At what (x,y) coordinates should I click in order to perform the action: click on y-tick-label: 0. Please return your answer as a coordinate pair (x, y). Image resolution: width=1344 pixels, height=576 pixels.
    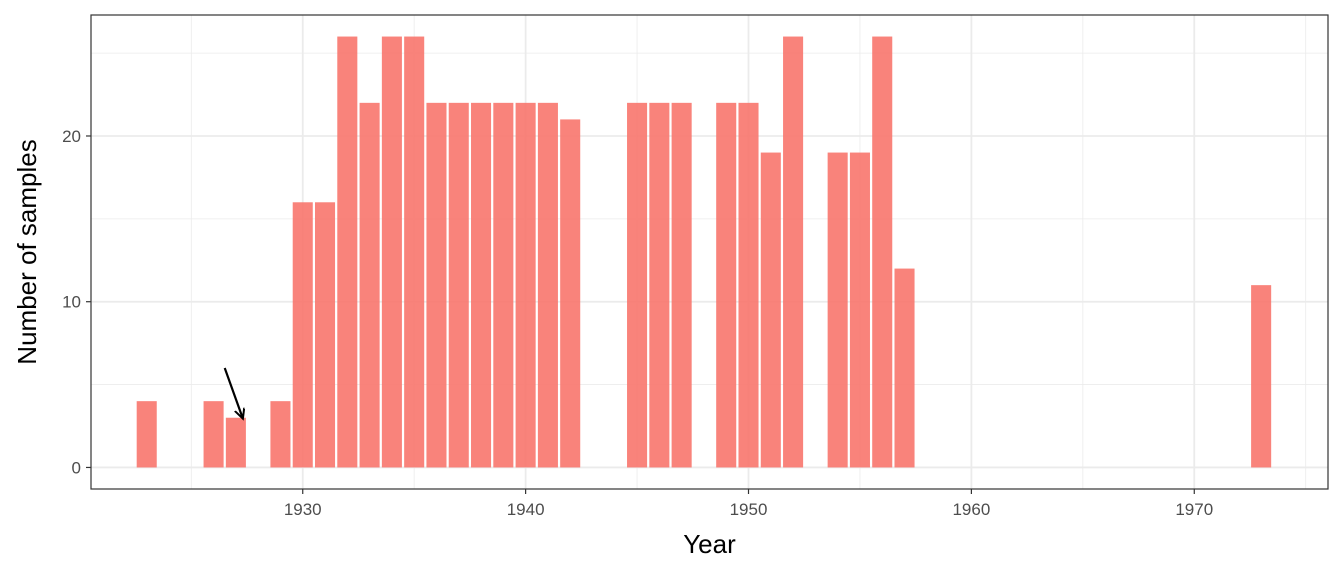
    Looking at the image, I should click on (76, 467).